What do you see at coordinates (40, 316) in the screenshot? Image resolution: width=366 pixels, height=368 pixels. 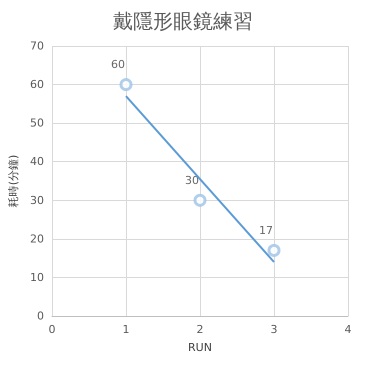 I see `y-tick-label: 0` at bounding box center [40, 316].